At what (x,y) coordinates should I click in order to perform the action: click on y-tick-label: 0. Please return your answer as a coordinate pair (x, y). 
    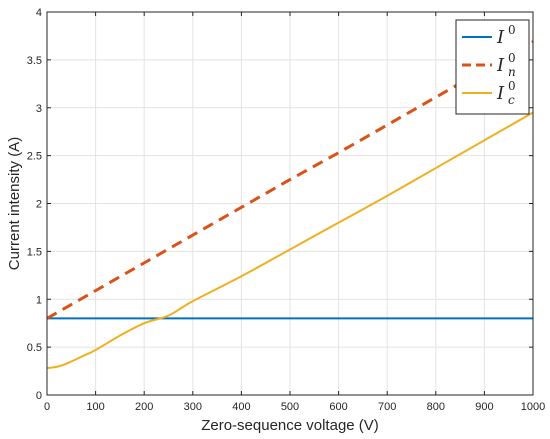
    Looking at the image, I should click on (39, 396).